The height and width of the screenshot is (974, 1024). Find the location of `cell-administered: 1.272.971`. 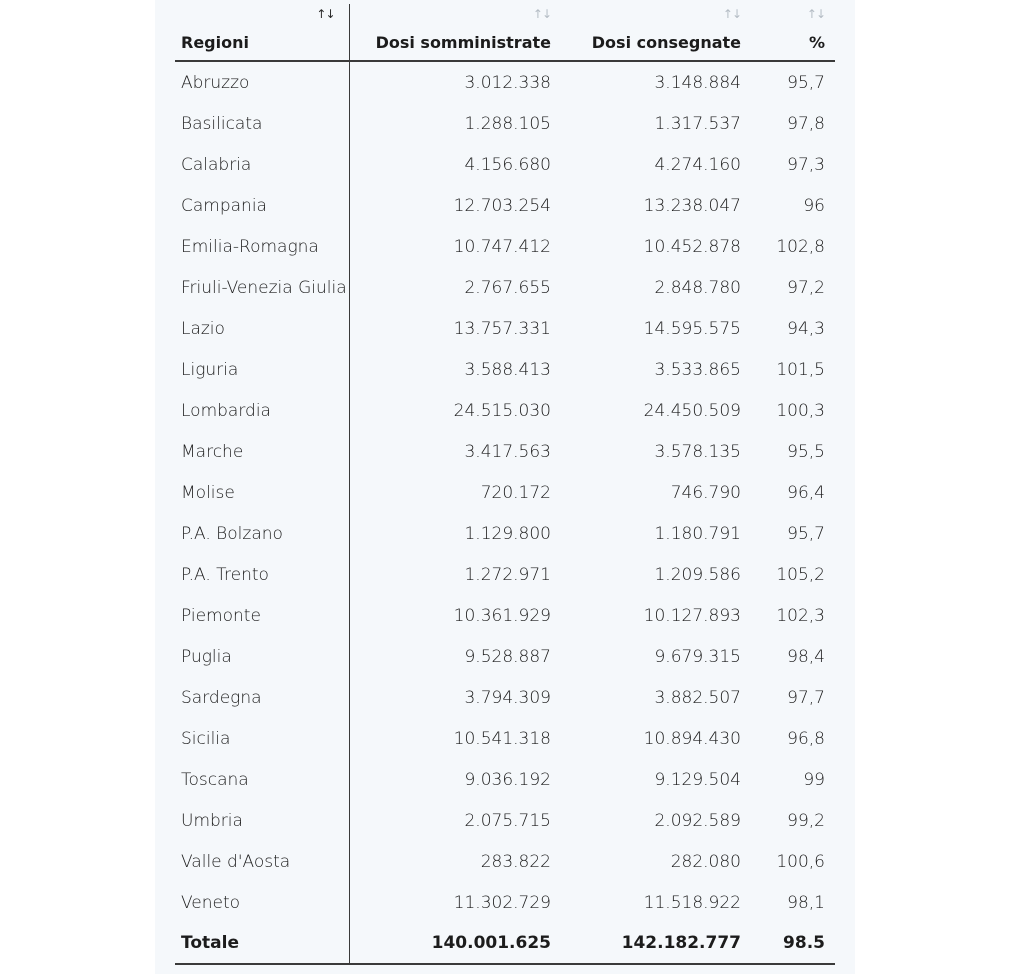

cell-administered: 1.272.971 is located at coordinates (507, 574).